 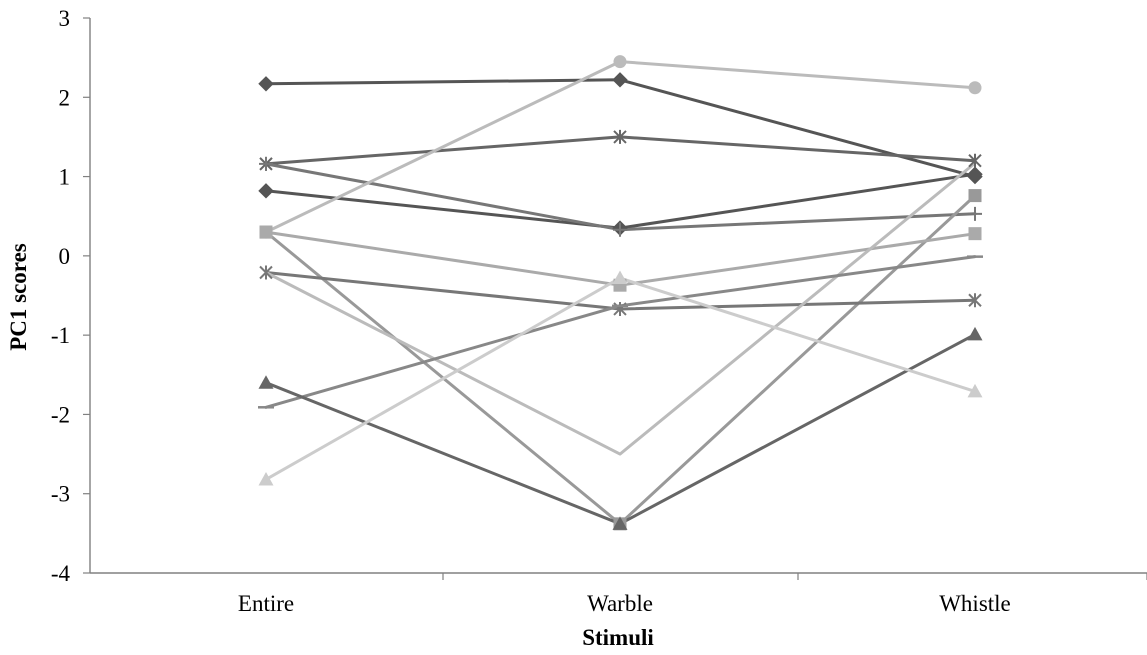 What do you see at coordinates (60, 335) in the screenshot?
I see `y-tick-label: -1` at bounding box center [60, 335].